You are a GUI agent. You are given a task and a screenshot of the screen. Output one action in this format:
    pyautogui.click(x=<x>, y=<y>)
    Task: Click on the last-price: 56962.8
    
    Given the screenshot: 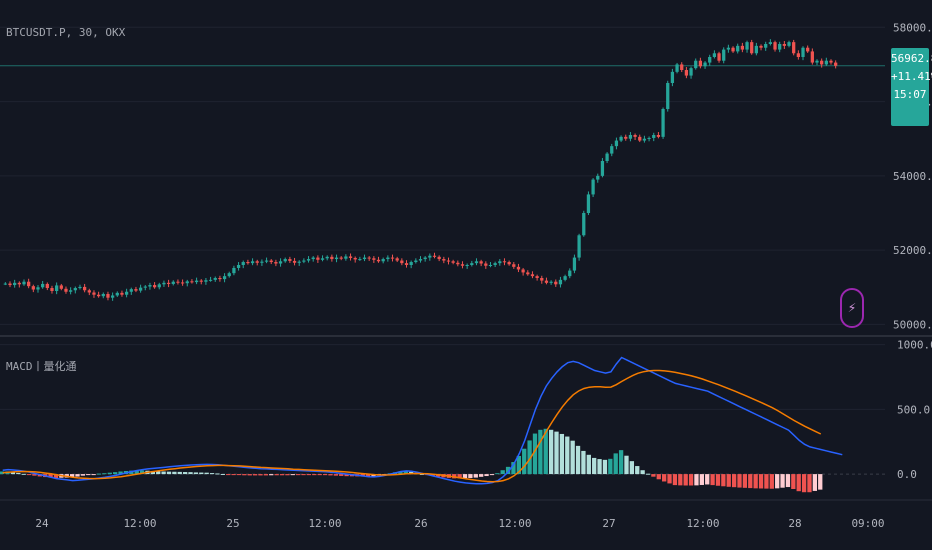 What is the action you would take?
    pyautogui.click(x=911, y=58)
    